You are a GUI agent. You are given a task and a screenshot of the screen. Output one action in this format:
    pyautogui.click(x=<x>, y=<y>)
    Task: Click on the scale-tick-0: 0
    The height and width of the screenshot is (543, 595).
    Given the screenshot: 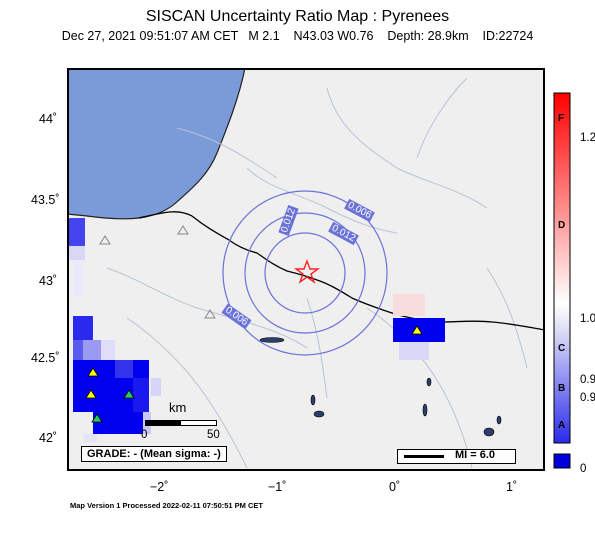 What is the action you would take?
    pyautogui.click(x=144, y=435)
    